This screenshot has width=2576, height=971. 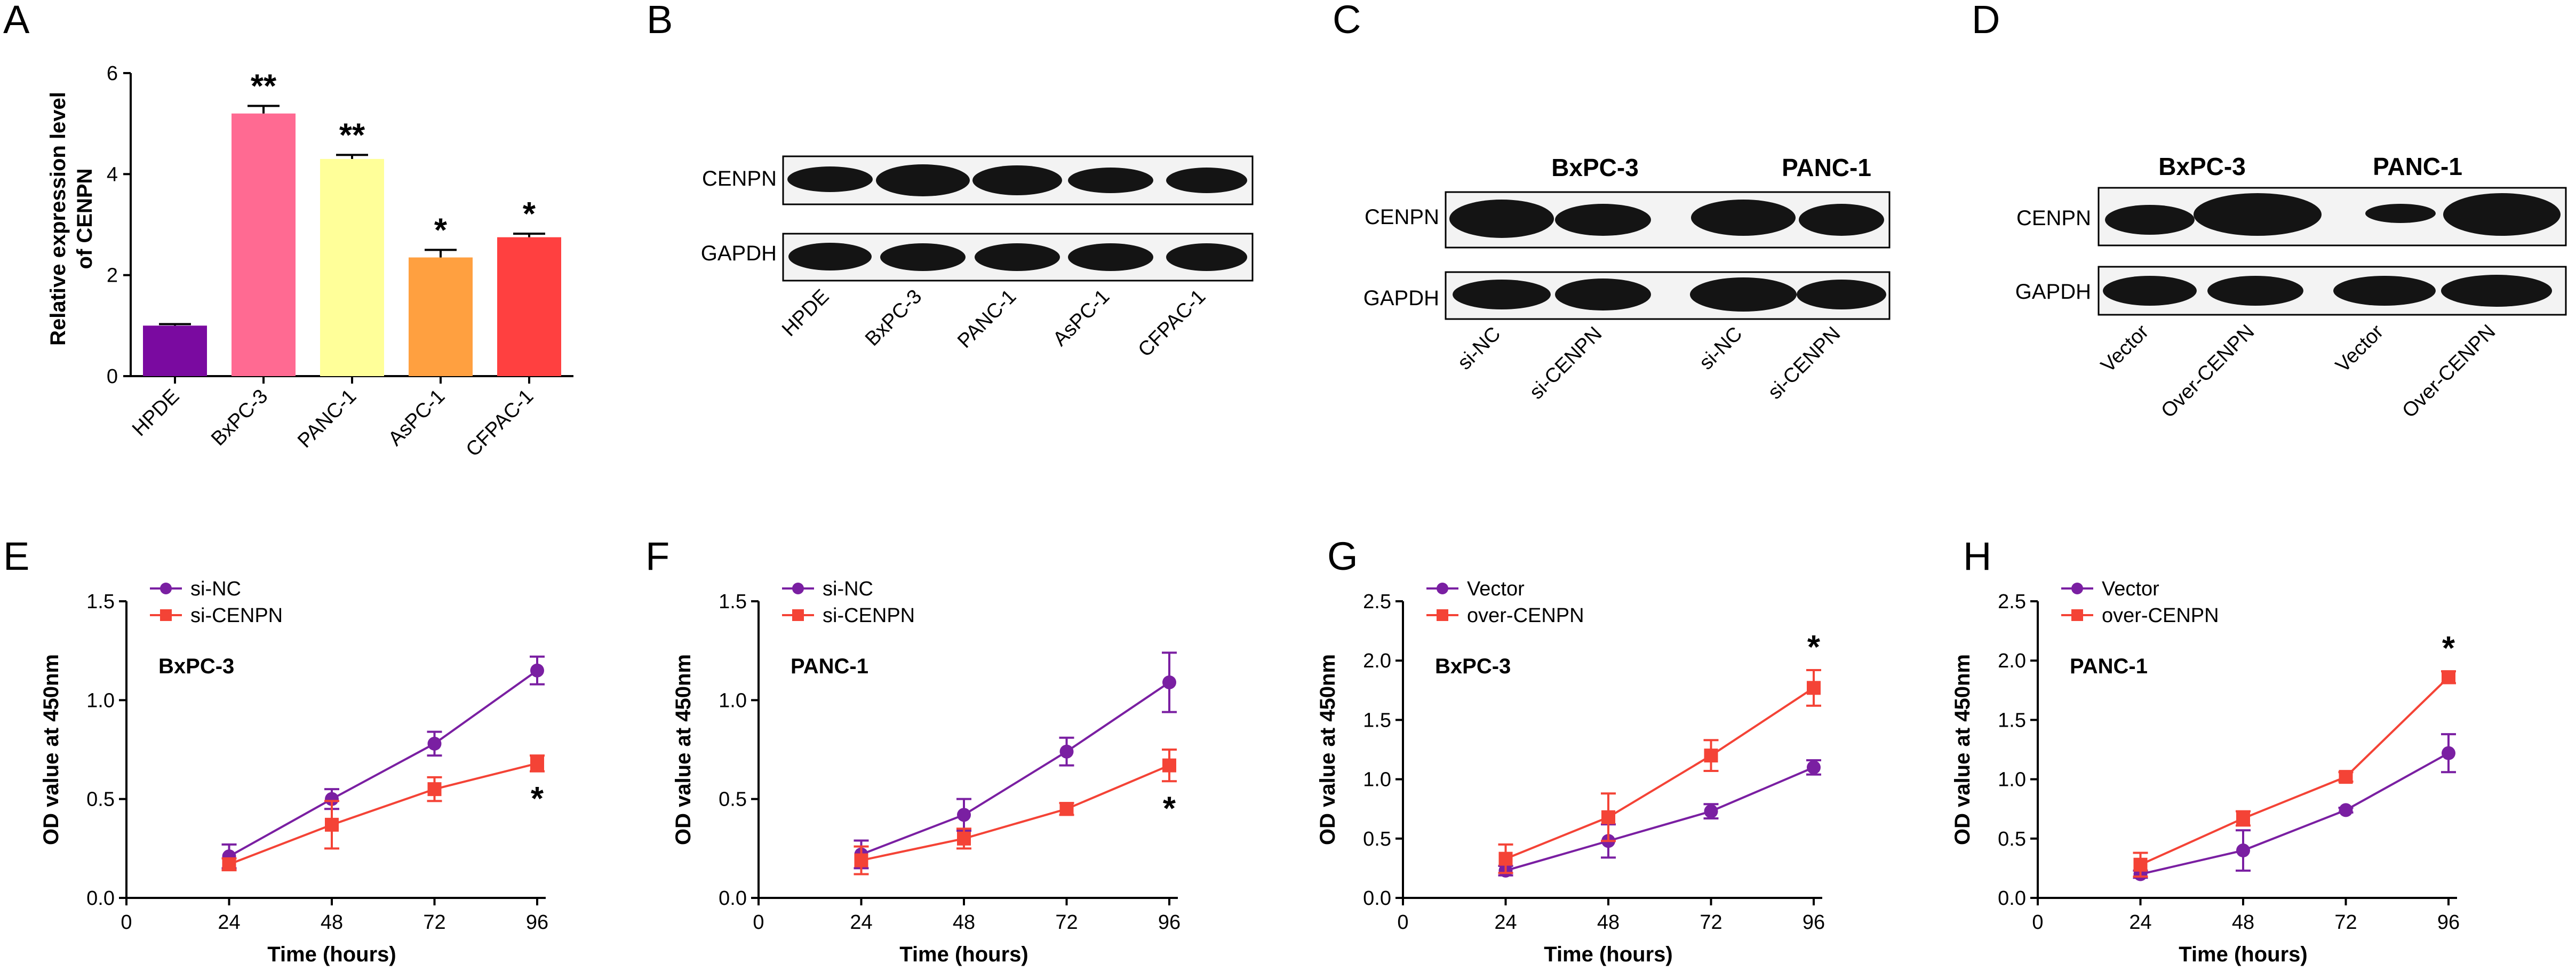 I want to click on blot-c-cell-line-label: PANC-1, so click(x=1826, y=167).